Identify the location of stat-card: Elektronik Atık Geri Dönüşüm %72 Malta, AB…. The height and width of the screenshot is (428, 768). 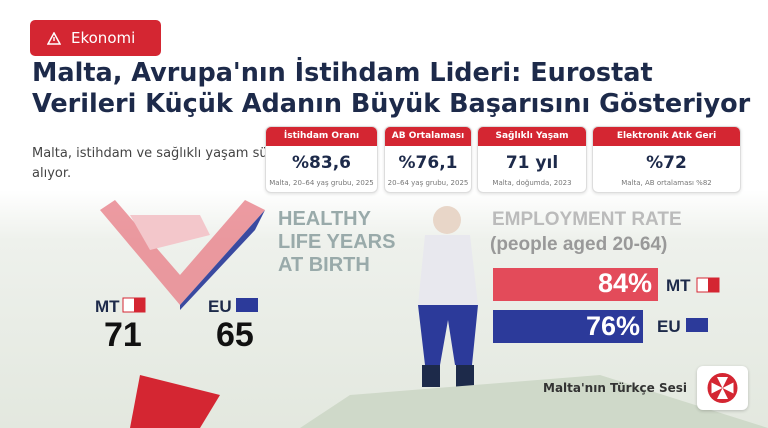
(666, 159).